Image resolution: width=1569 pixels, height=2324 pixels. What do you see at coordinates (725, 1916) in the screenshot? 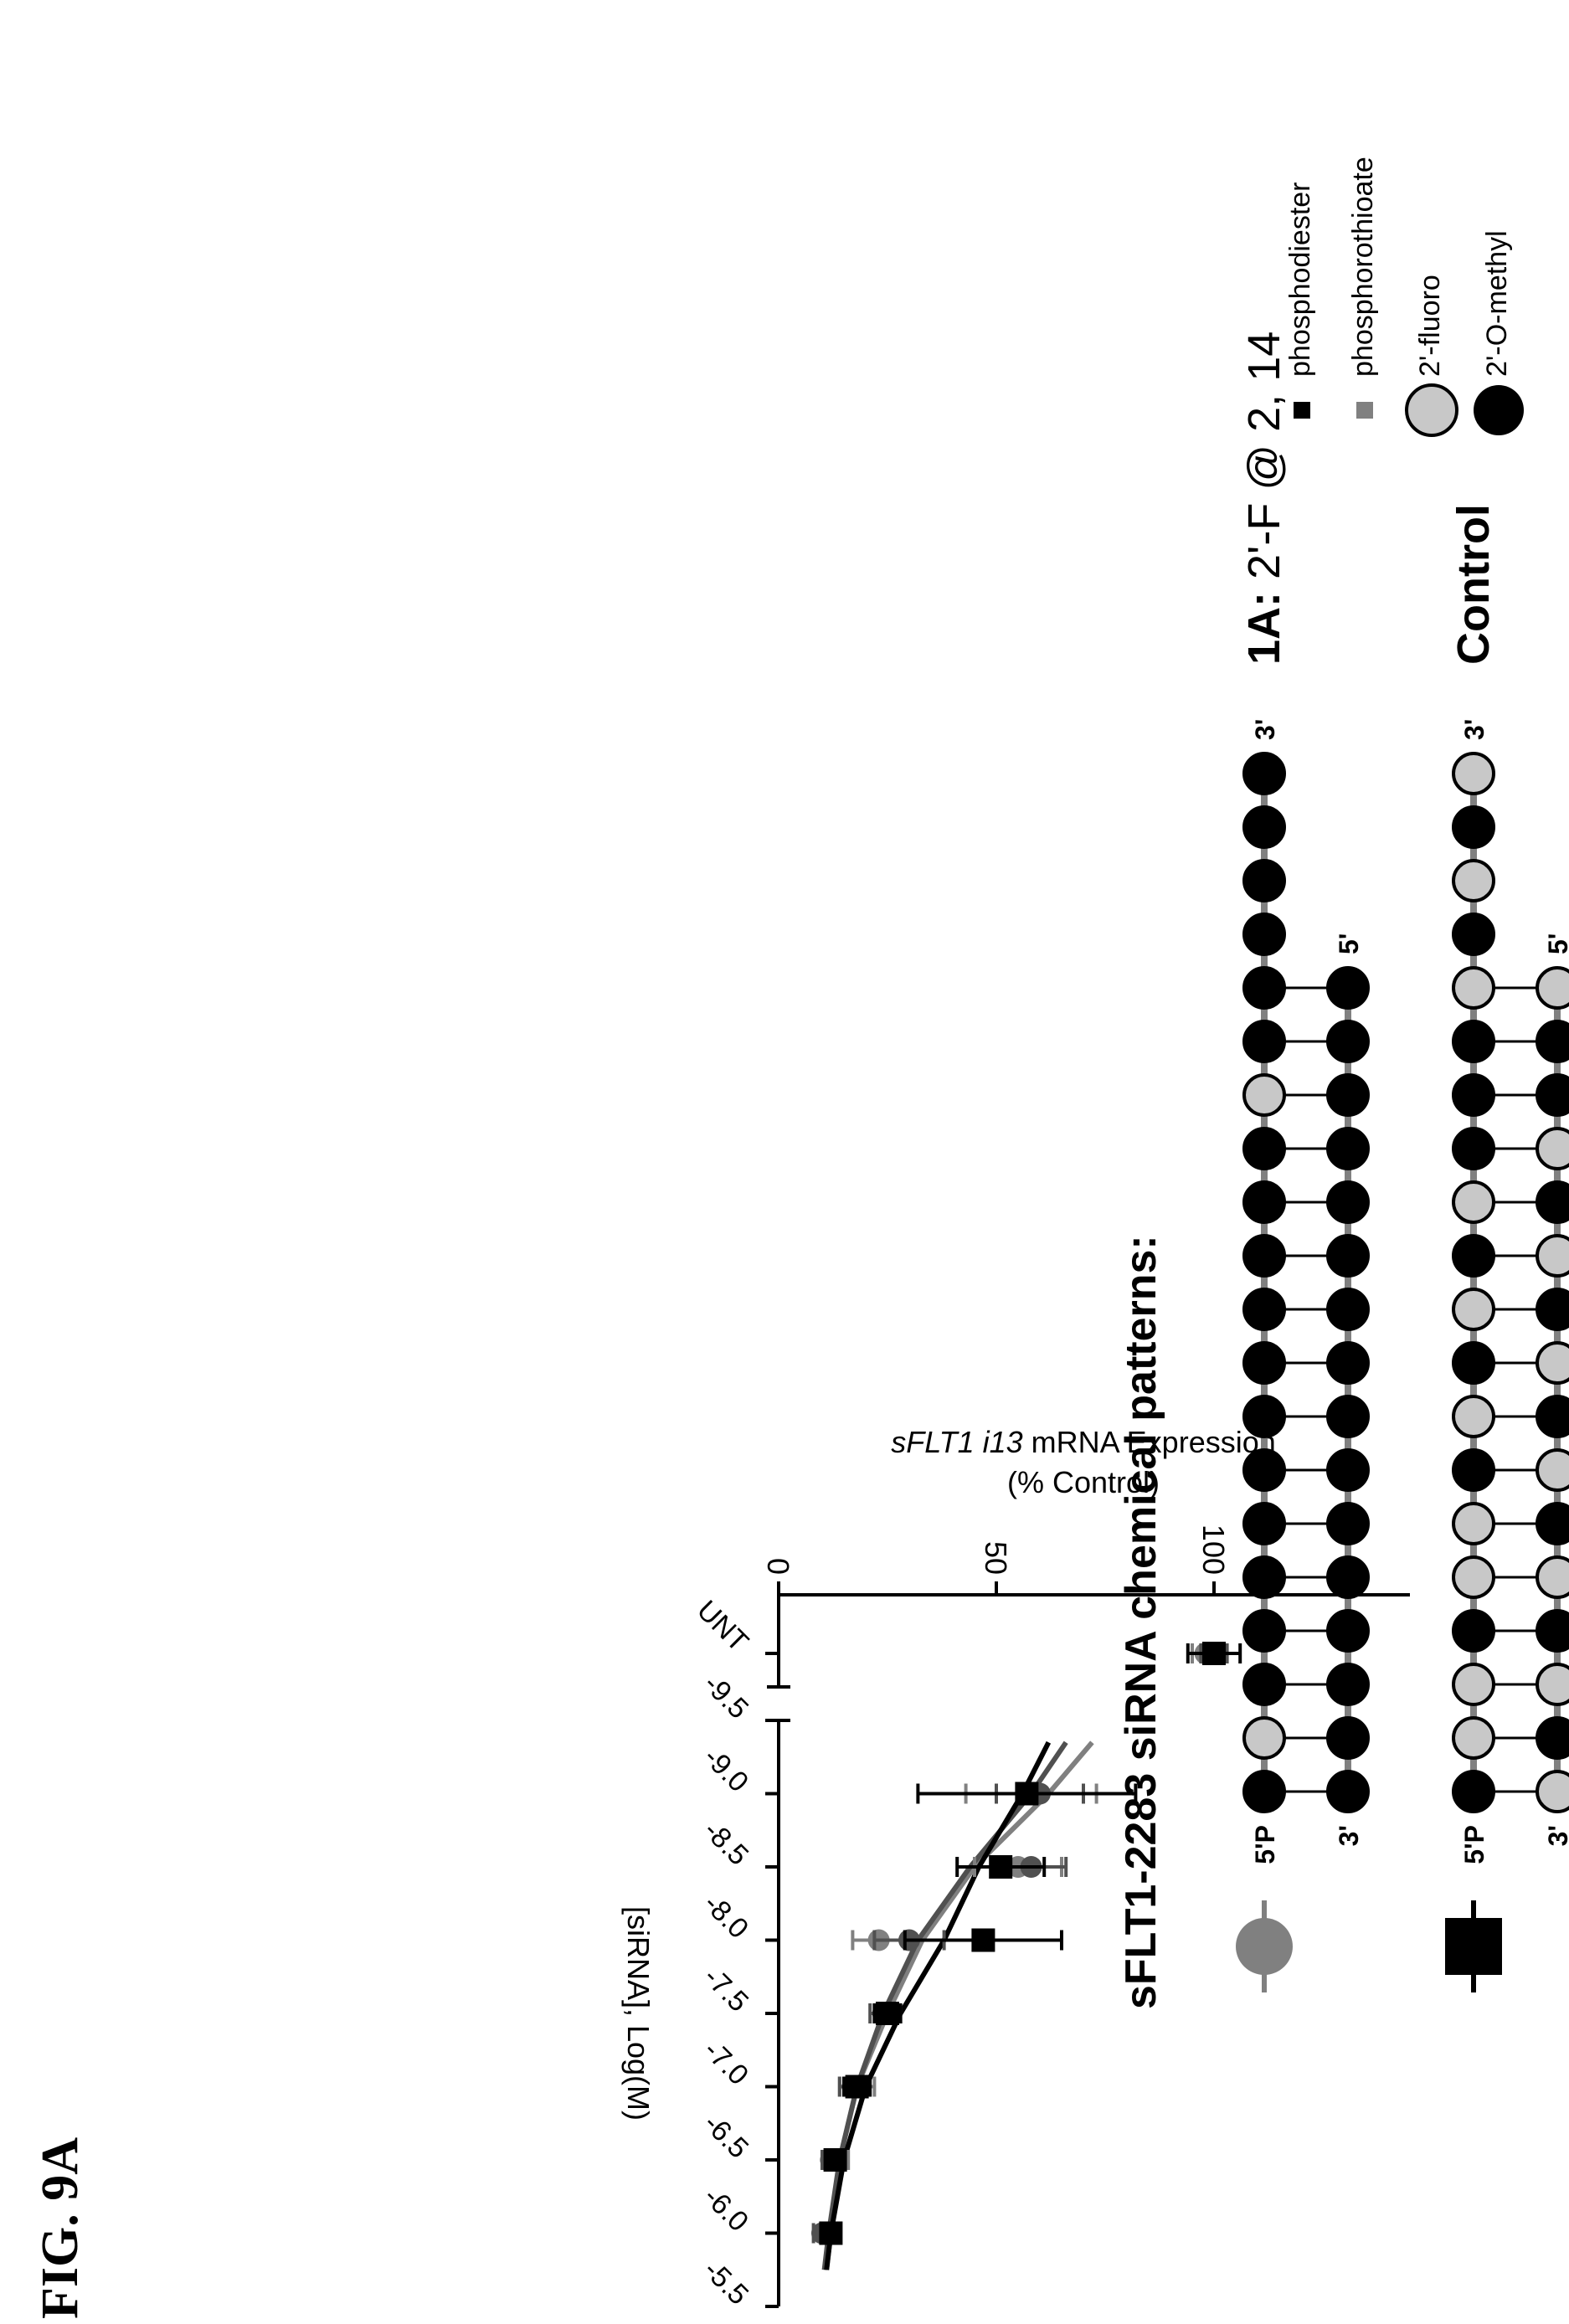
I see `x-tick-label: -8.0` at bounding box center [725, 1916].